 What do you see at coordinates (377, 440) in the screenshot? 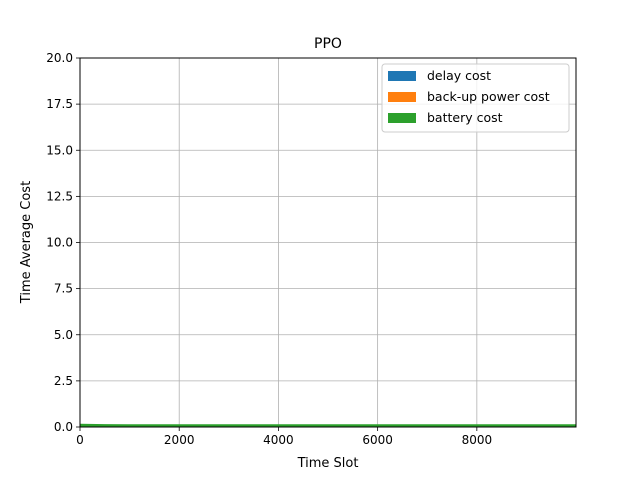
I see `x-tick-label: 6000` at bounding box center [377, 440].